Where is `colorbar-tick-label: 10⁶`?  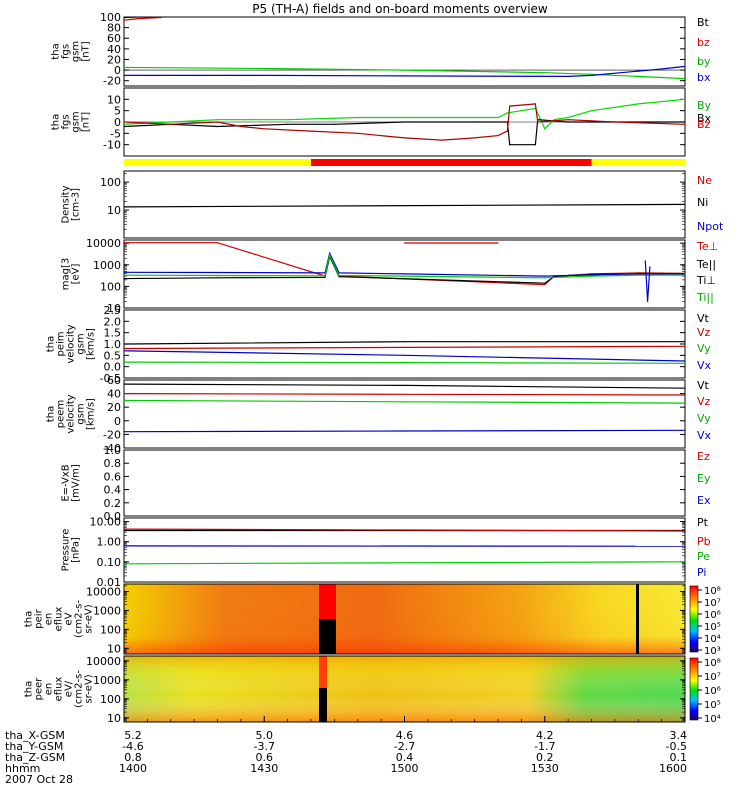 colorbar-tick-label: 10⁶ is located at coordinates (712, 691).